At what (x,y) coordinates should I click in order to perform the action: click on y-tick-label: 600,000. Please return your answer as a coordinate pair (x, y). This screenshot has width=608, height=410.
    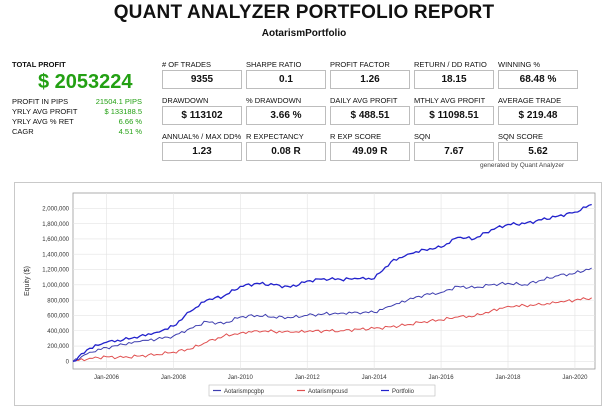
    Looking at the image, I should click on (58, 317).